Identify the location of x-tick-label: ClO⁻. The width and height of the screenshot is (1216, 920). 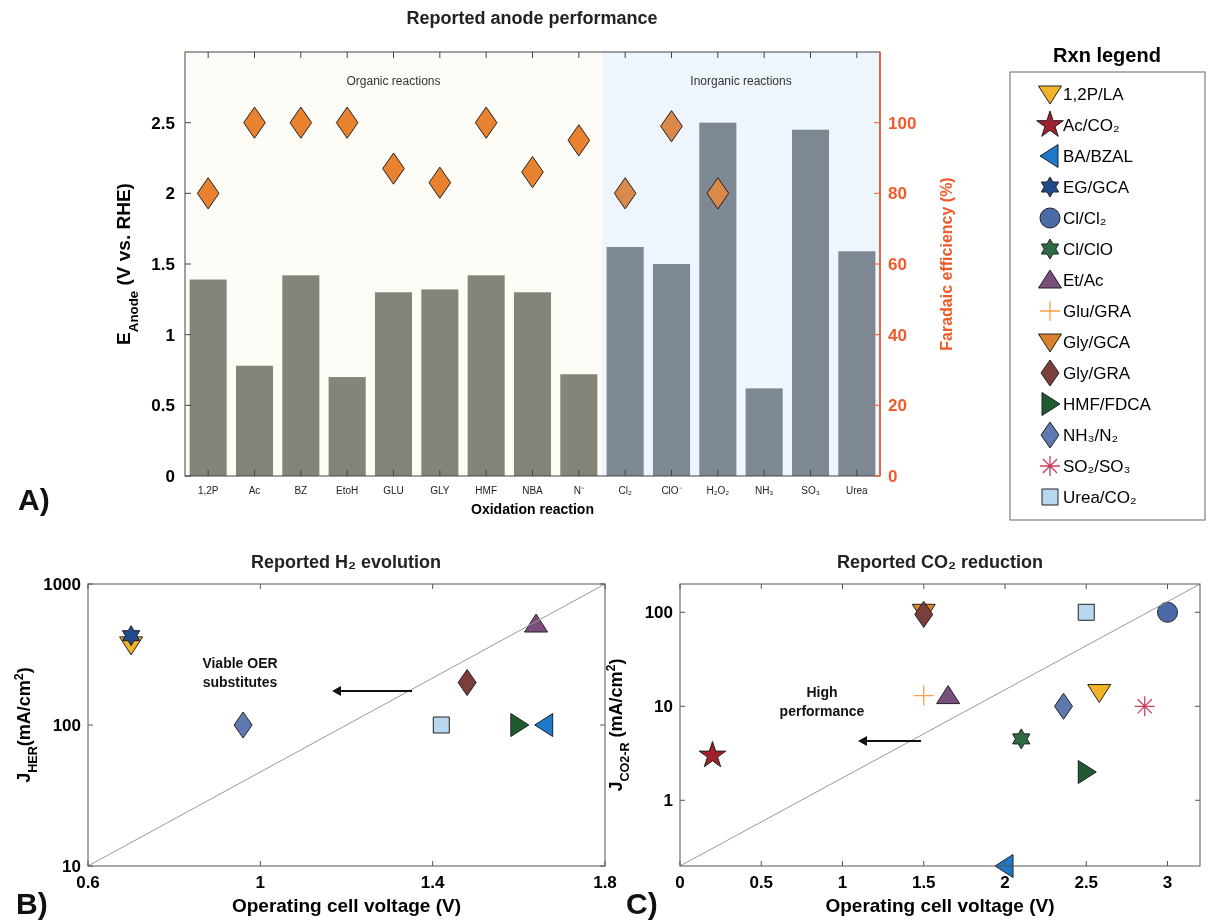
(672, 490).